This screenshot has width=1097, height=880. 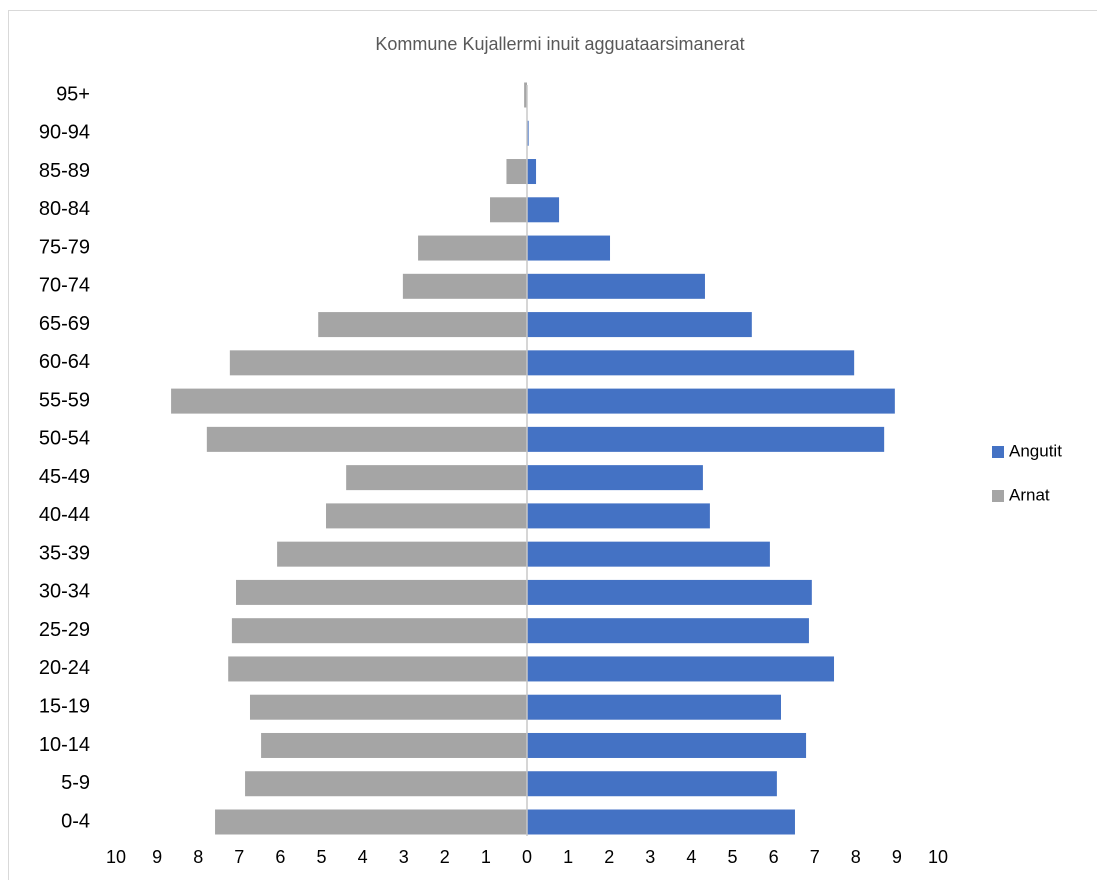 What do you see at coordinates (64, 477) in the screenshot?
I see `y-tick-label: 45-49` at bounding box center [64, 477].